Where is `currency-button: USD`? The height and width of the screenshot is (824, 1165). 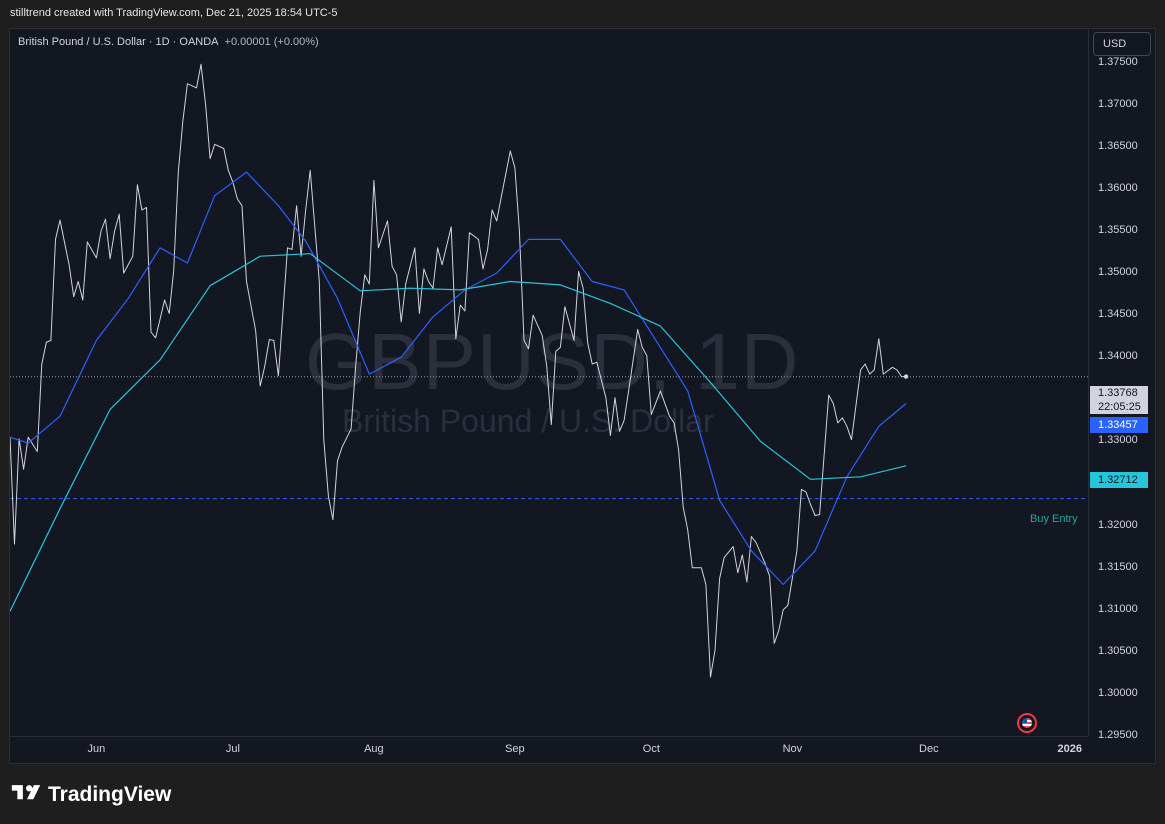 currency-button: USD is located at coordinates (1122, 44).